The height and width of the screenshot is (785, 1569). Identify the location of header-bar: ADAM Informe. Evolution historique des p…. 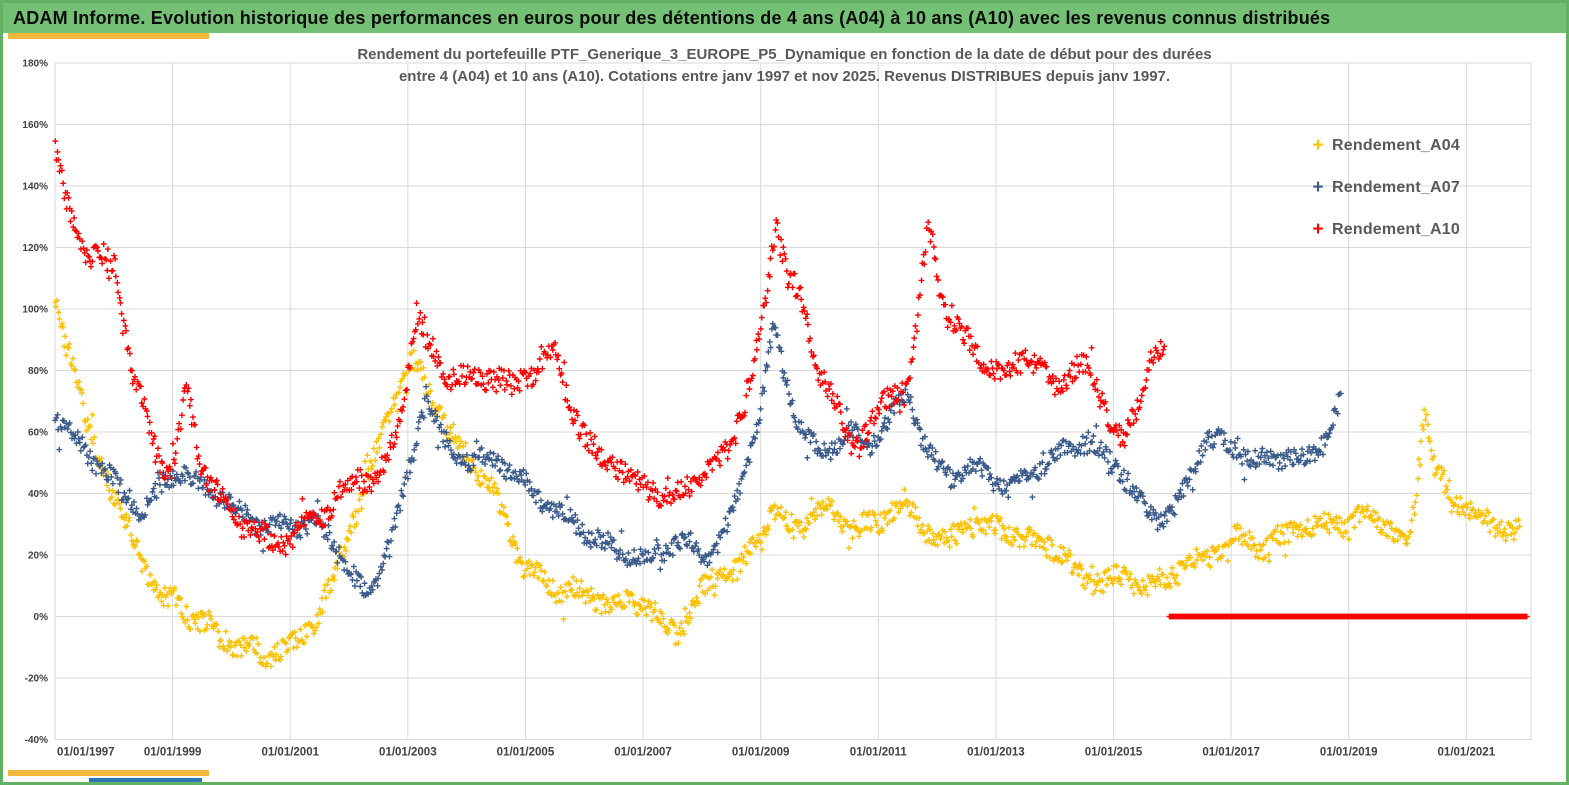
(784, 18).